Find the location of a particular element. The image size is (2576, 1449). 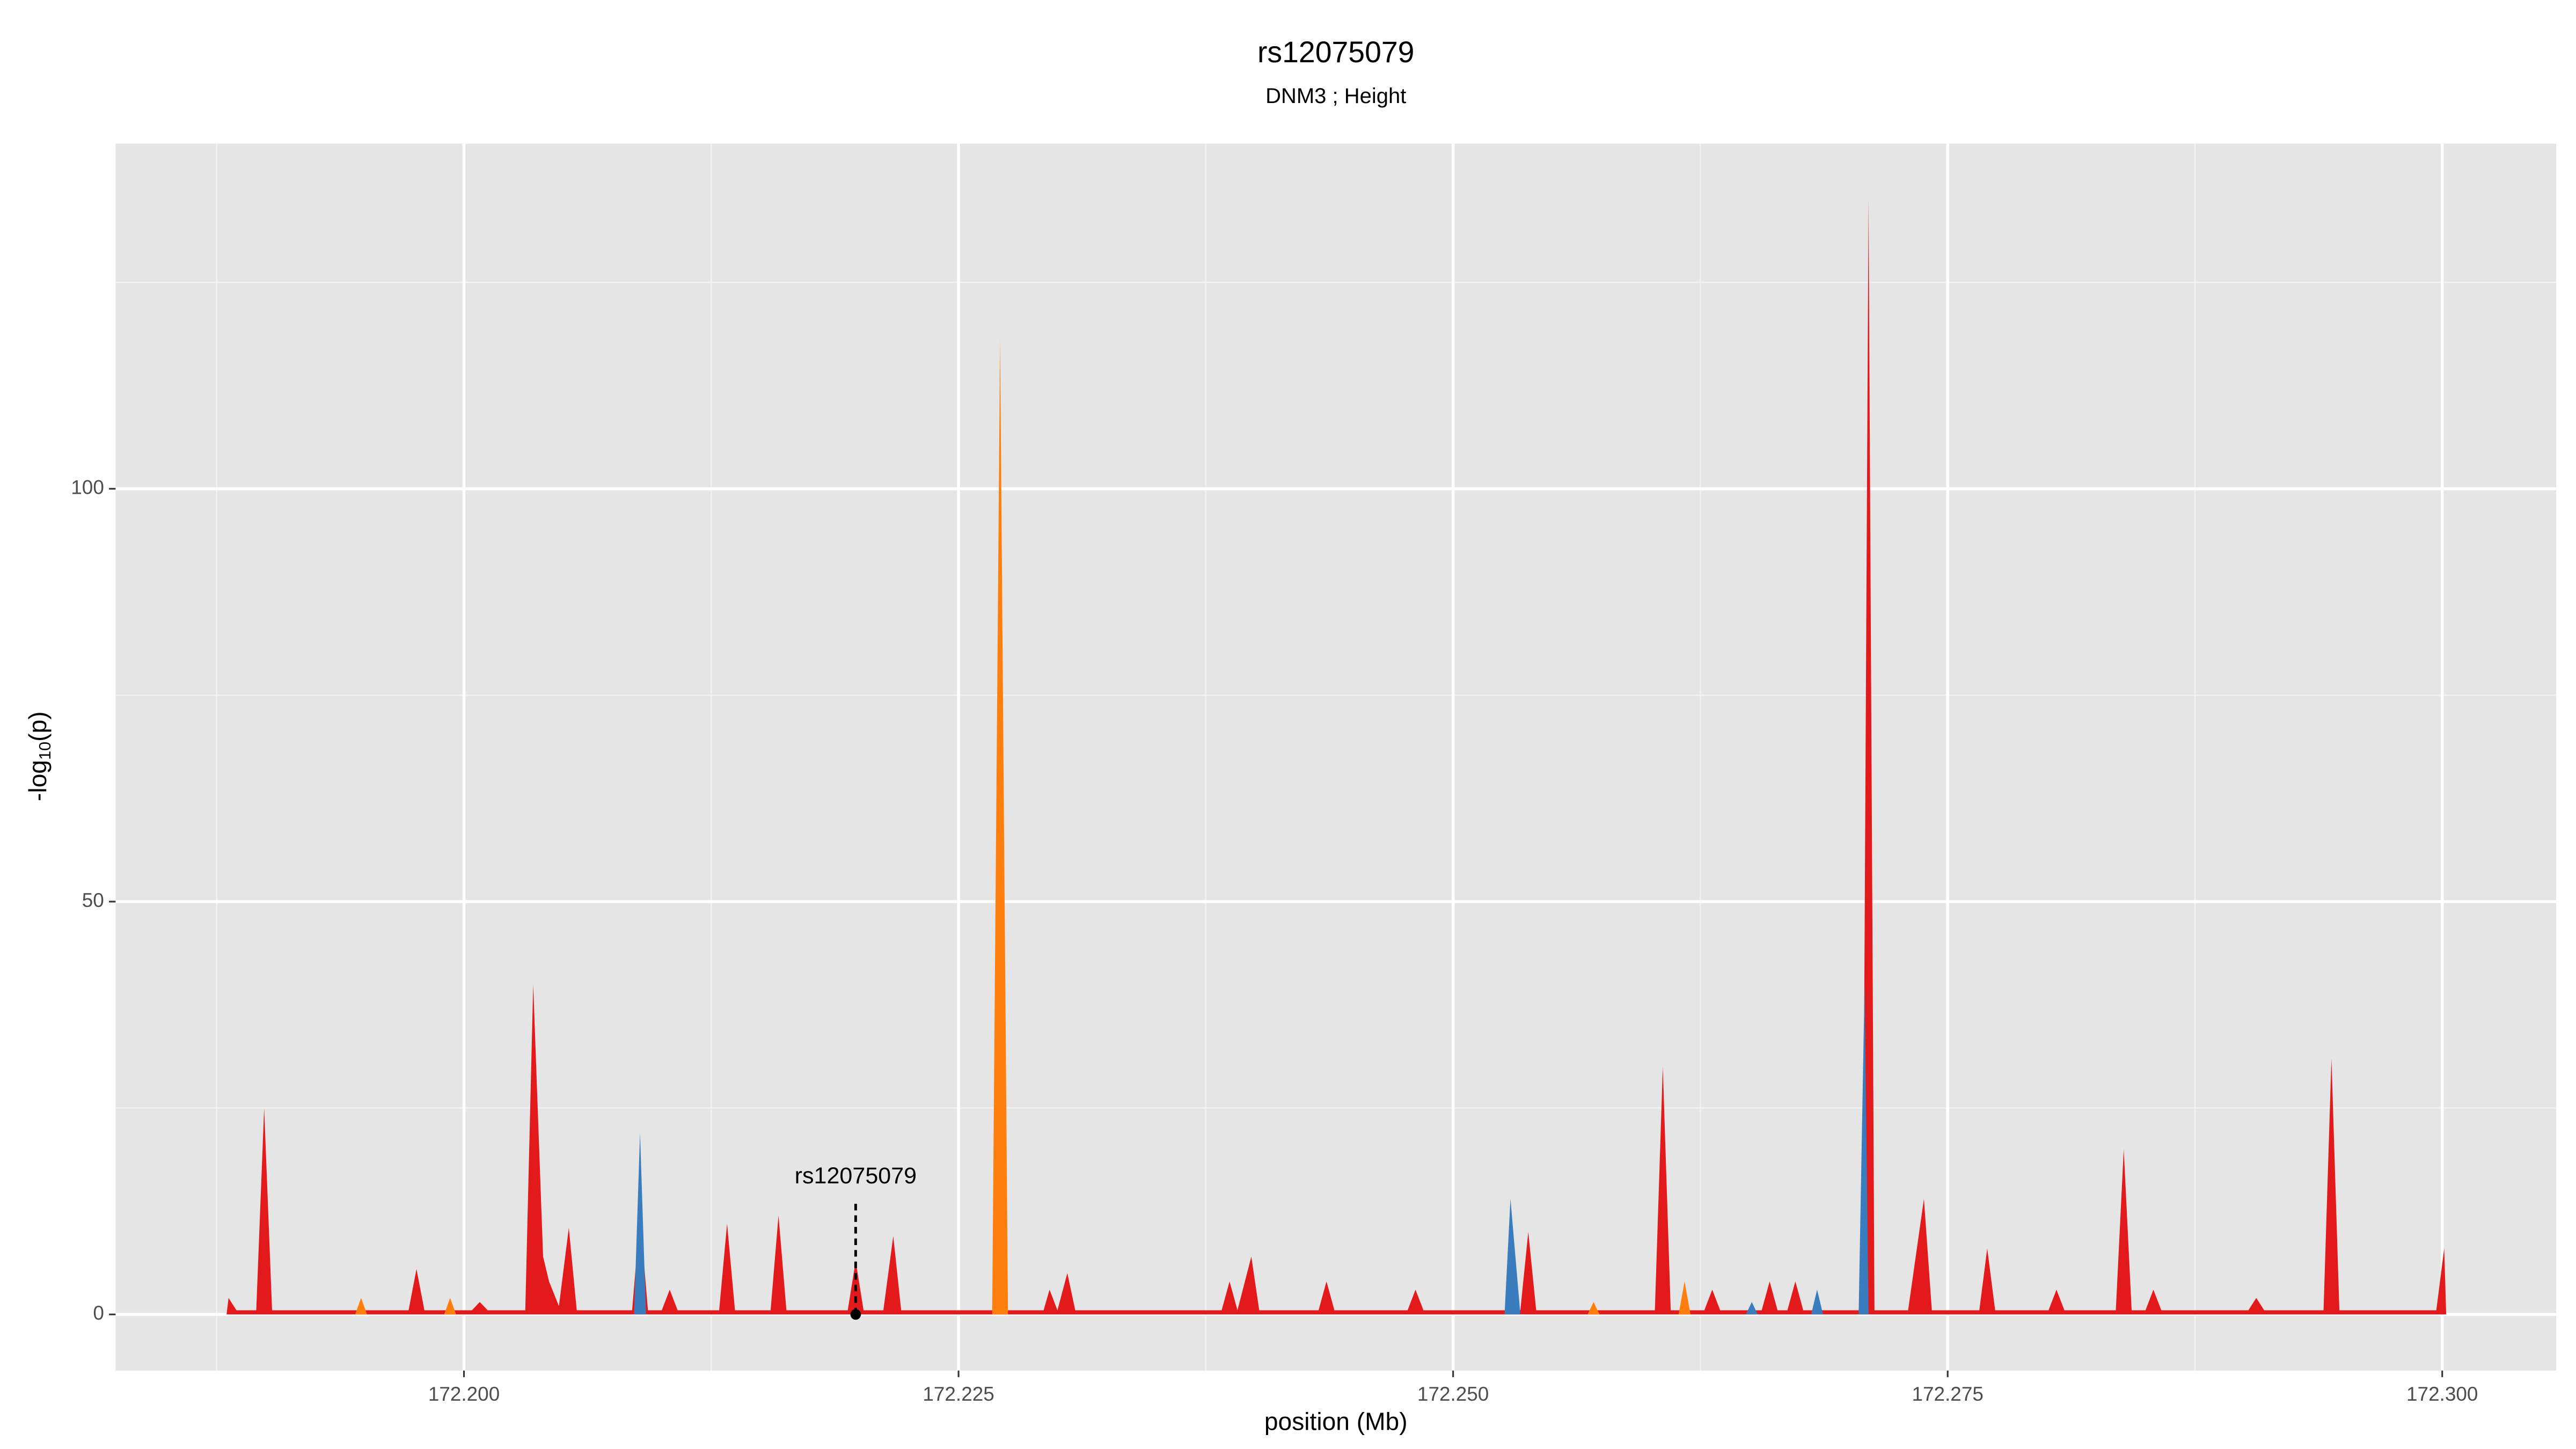

y-tick-label: 50 is located at coordinates (93, 900).